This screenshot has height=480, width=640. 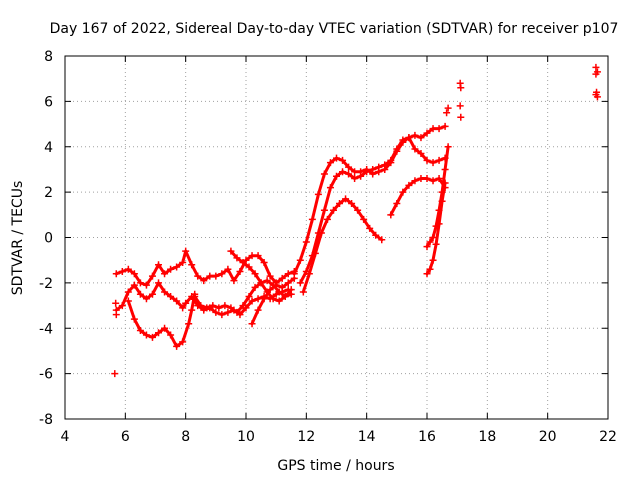 I want to click on x-tick-label: 20, so click(x=548, y=437).